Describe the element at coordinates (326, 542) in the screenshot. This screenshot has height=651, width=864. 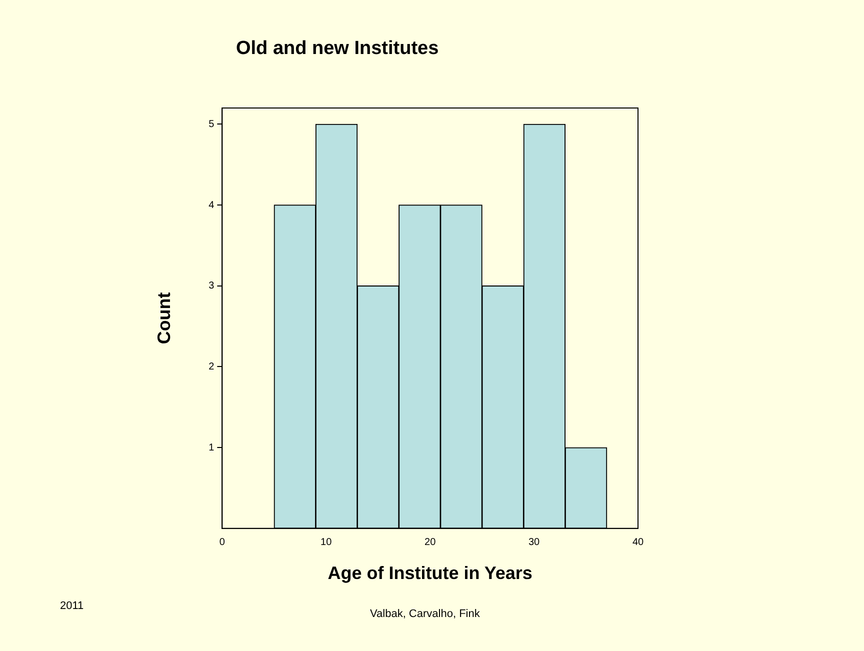
I see `x-tick-label: 10` at that location.